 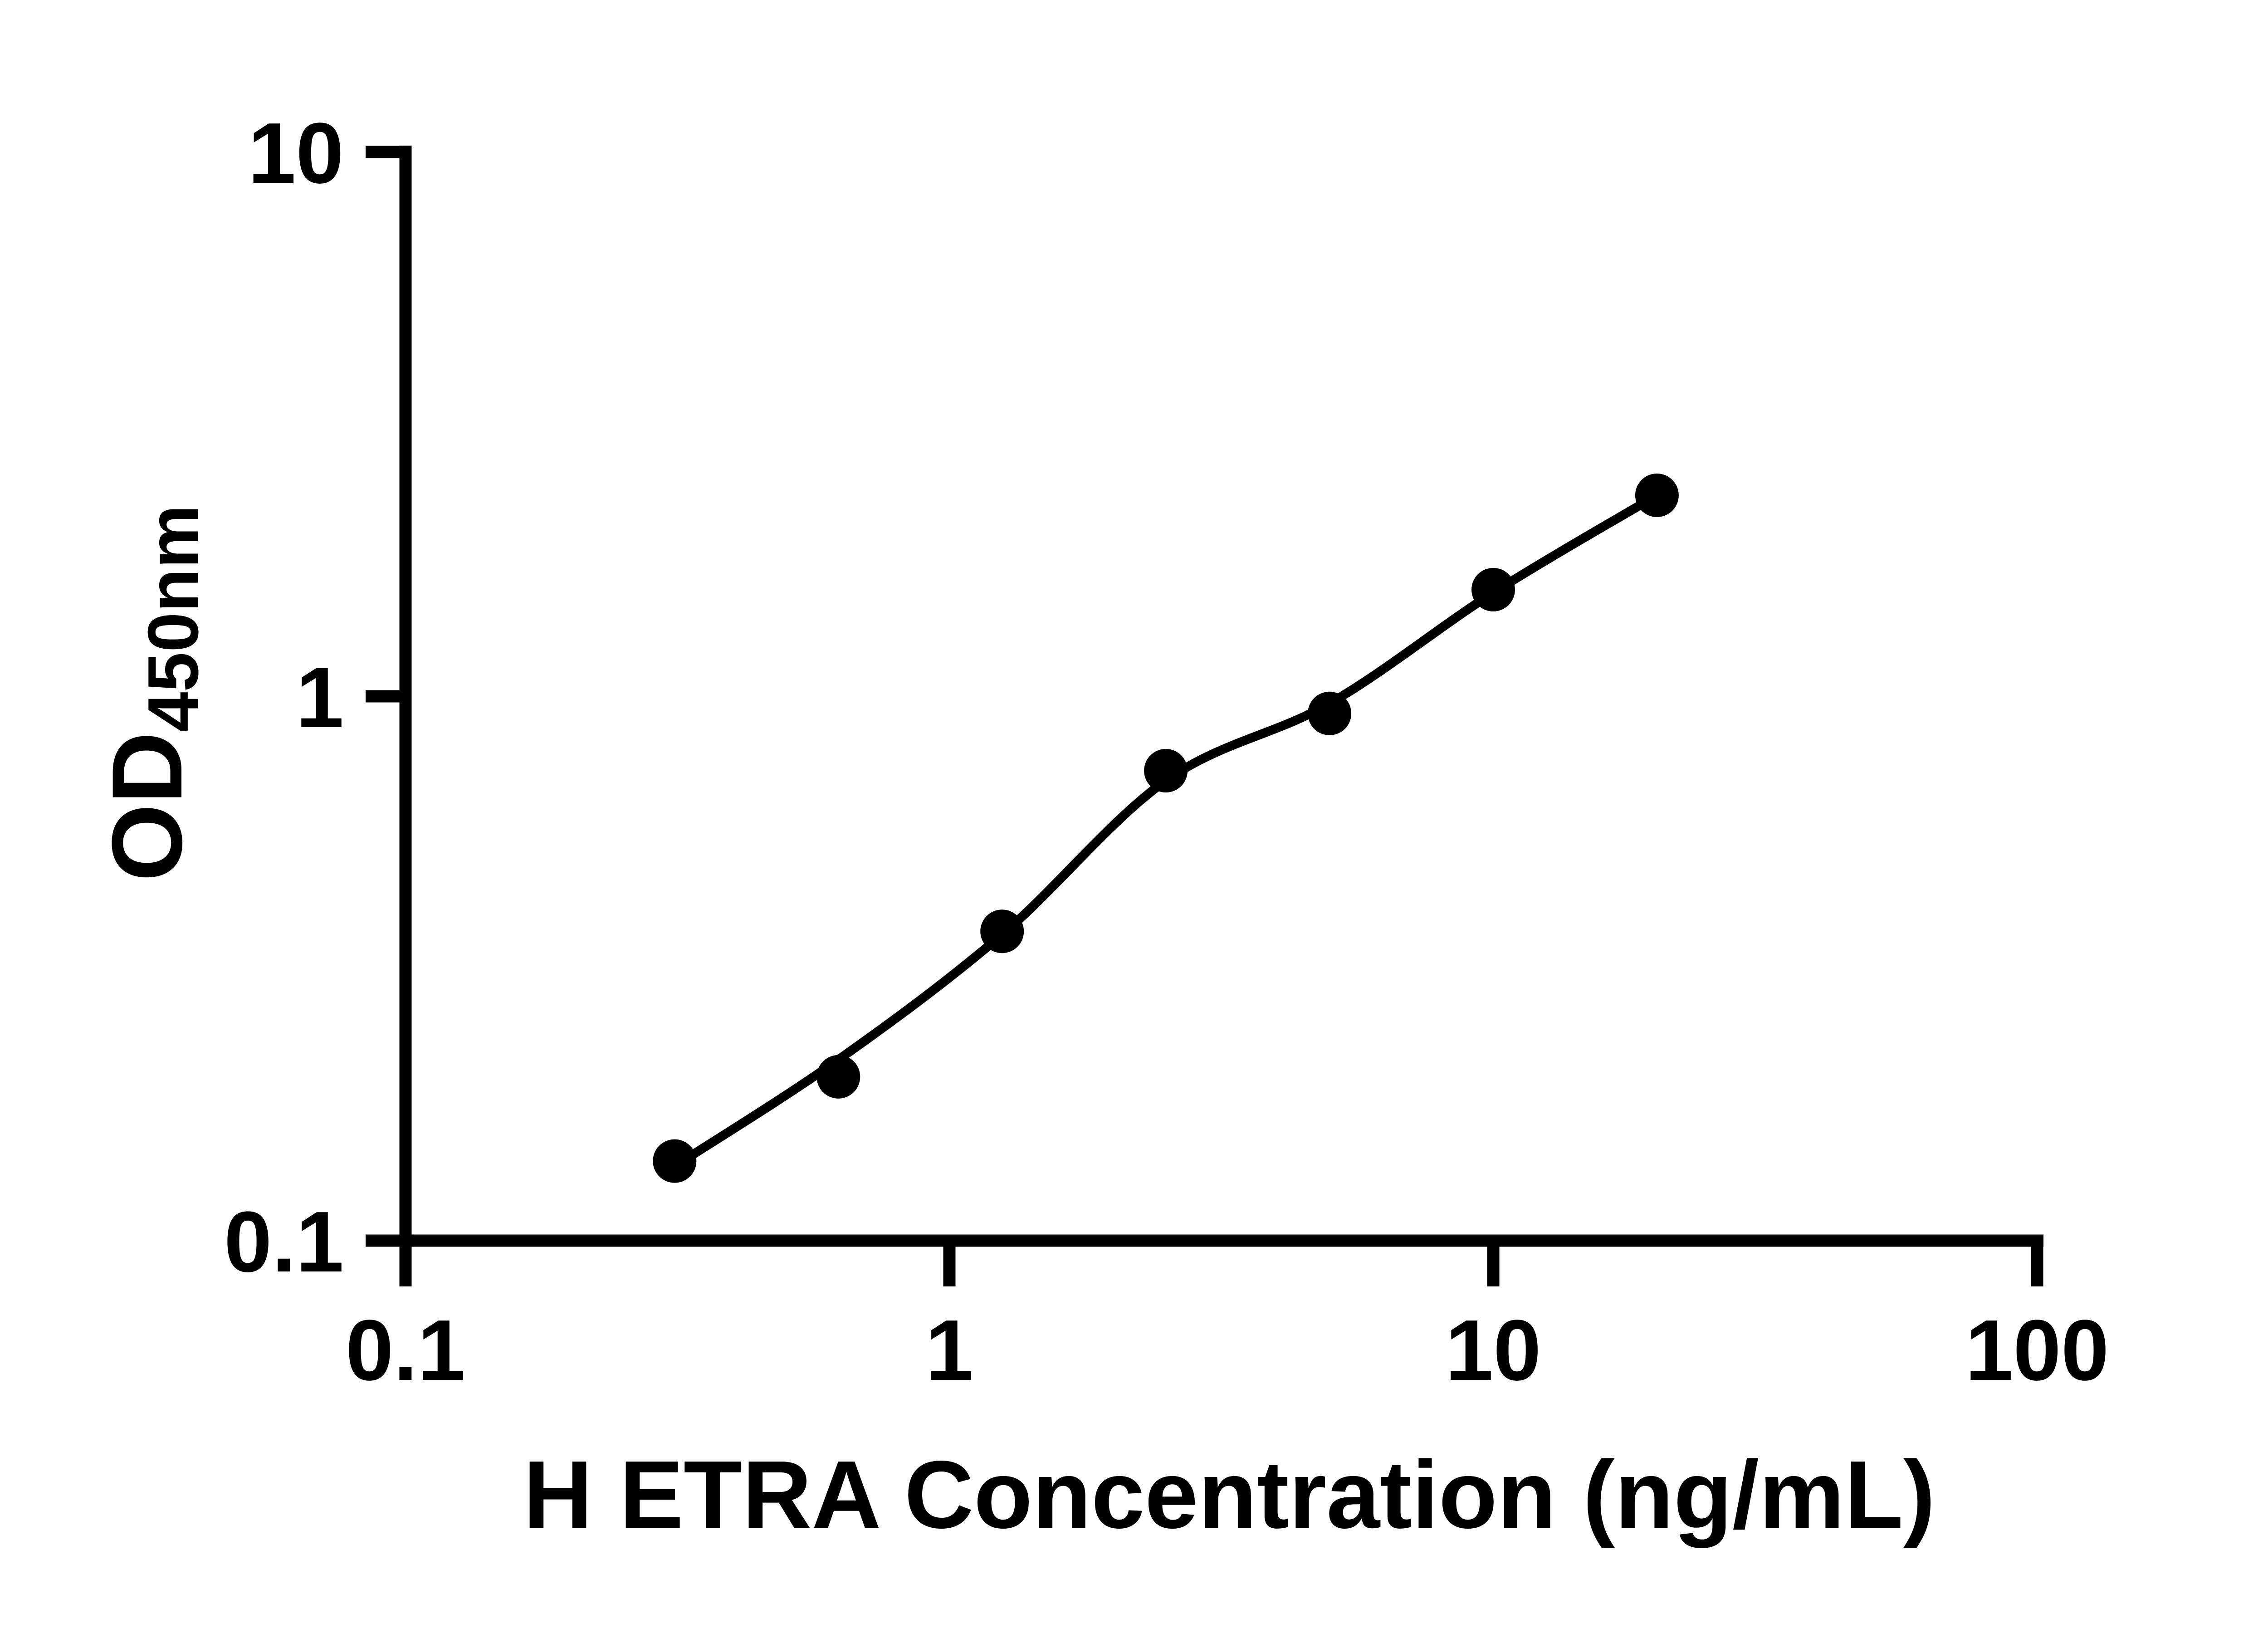 I want to click on y-axis-title: OD450nm, so click(x=152, y=693).